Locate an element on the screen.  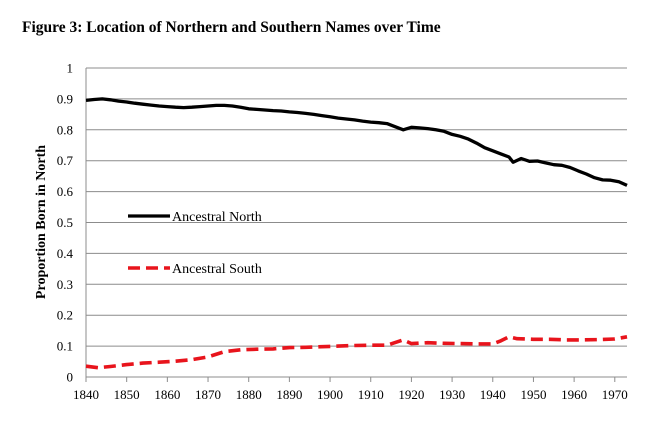
x-tick-label: 1860 is located at coordinates (167, 394).